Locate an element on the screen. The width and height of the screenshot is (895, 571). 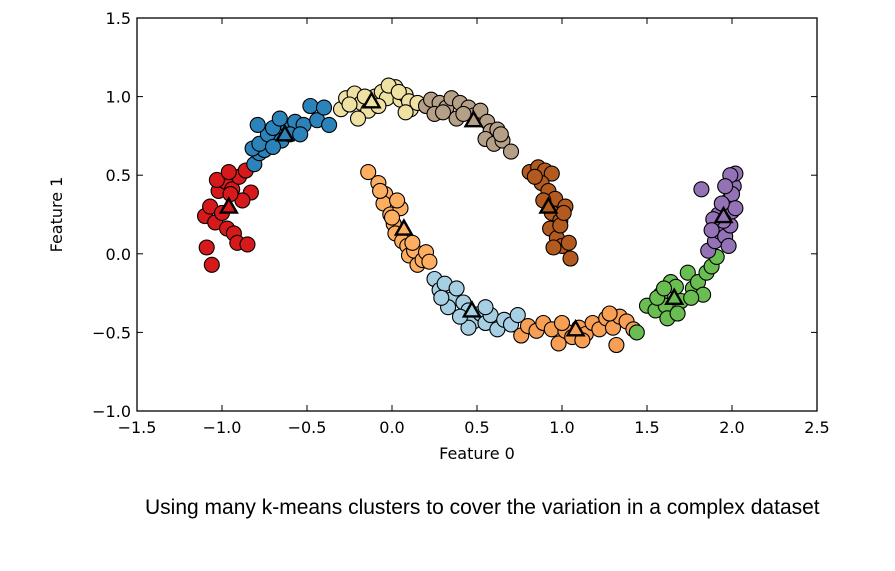
x-tick-label: 1.0 is located at coordinates (561, 427).